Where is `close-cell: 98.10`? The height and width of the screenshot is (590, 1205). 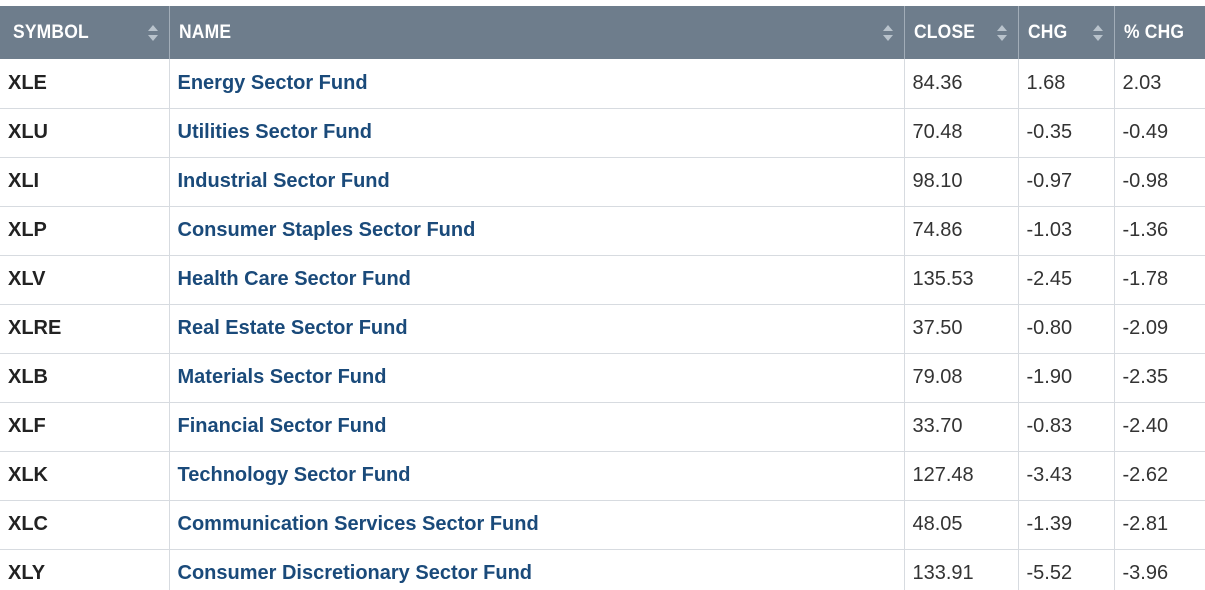 close-cell: 98.10 is located at coordinates (961, 181).